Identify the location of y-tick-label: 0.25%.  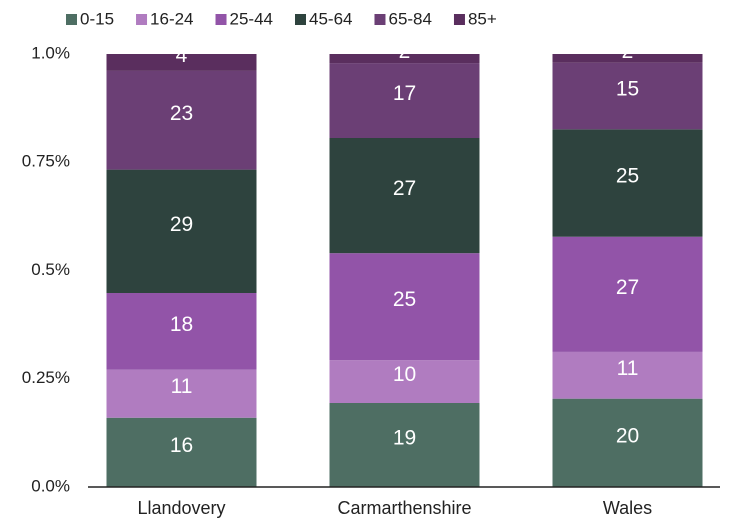
(46, 377).